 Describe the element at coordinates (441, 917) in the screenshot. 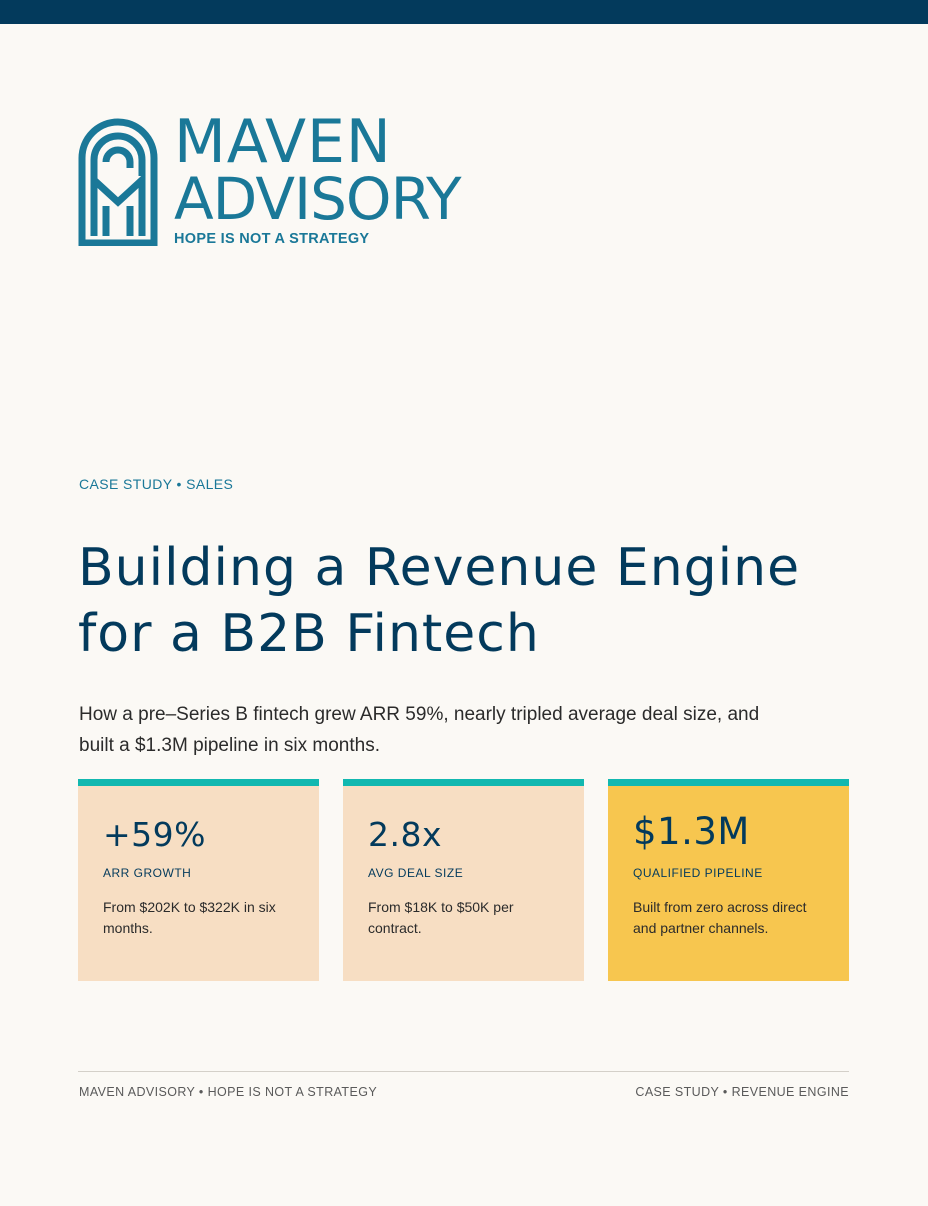

I see `metric-description: From $18K to $50K per contract.` at that location.